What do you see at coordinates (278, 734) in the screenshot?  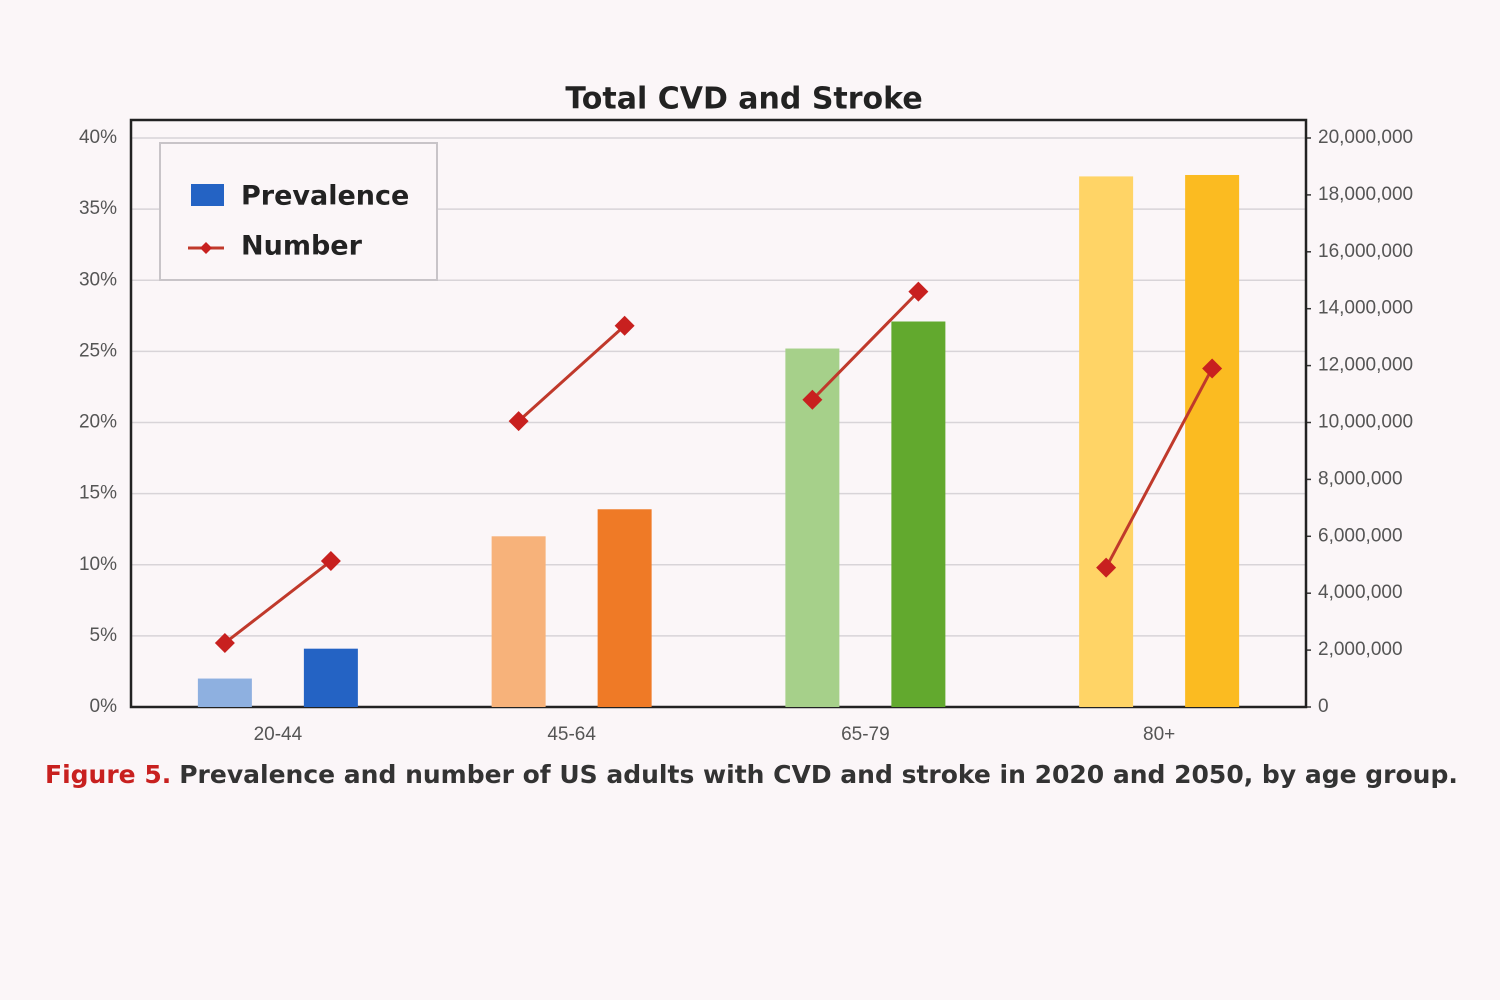 I see `x-tick-label: 20-44` at bounding box center [278, 734].